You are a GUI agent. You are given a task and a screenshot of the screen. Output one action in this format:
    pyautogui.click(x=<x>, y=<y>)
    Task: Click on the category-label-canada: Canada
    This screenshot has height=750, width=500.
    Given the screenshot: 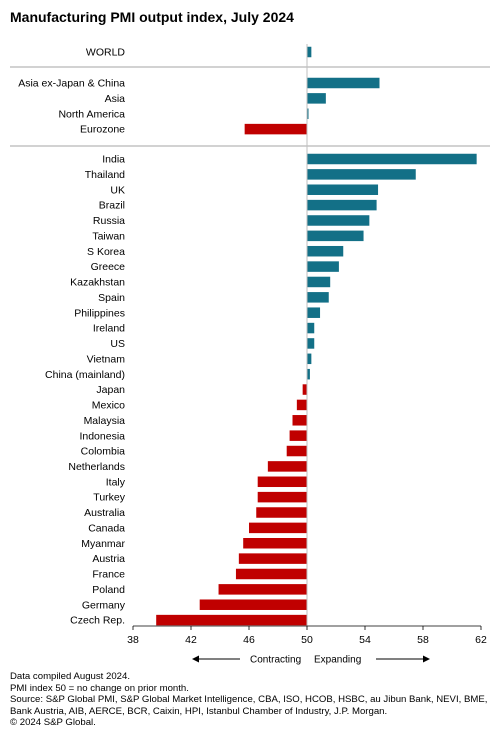 What is the action you would take?
    pyautogui.click(x=106, y=528)
    